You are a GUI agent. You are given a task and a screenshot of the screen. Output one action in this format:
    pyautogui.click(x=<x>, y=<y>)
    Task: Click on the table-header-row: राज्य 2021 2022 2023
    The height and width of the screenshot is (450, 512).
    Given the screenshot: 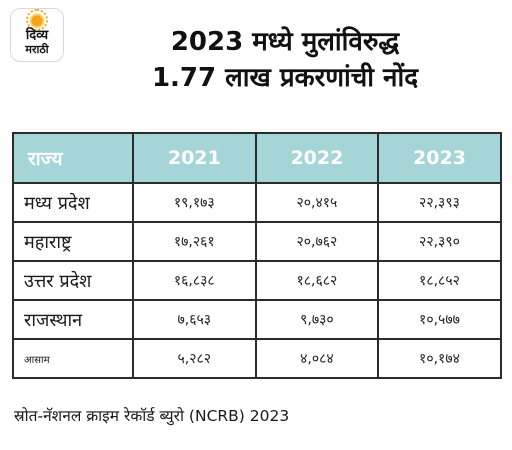 What is the action you would take?
    pyautogui.click(x=257, y=158)
    